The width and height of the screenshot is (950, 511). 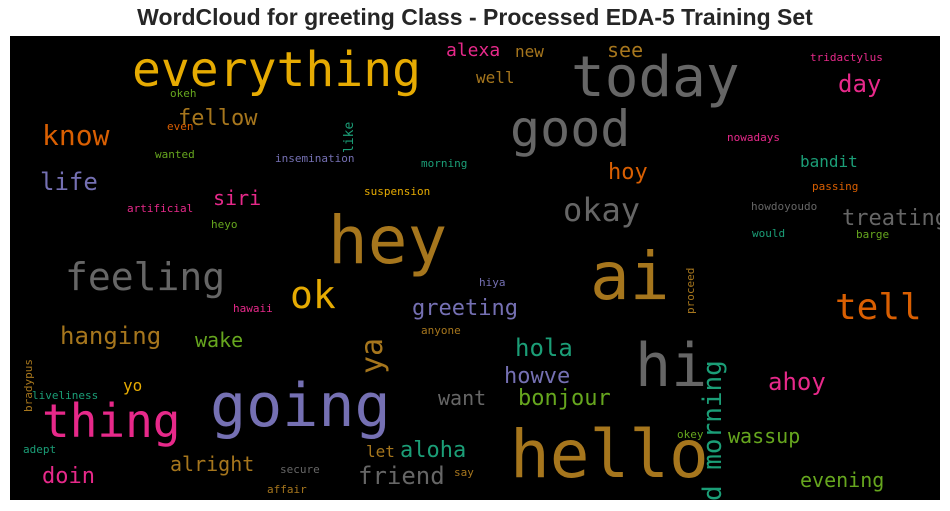 What do you see at coordinates (878, 307) in the screenshot?
I see `word-tell: tell` at bounding box center [878, 307].